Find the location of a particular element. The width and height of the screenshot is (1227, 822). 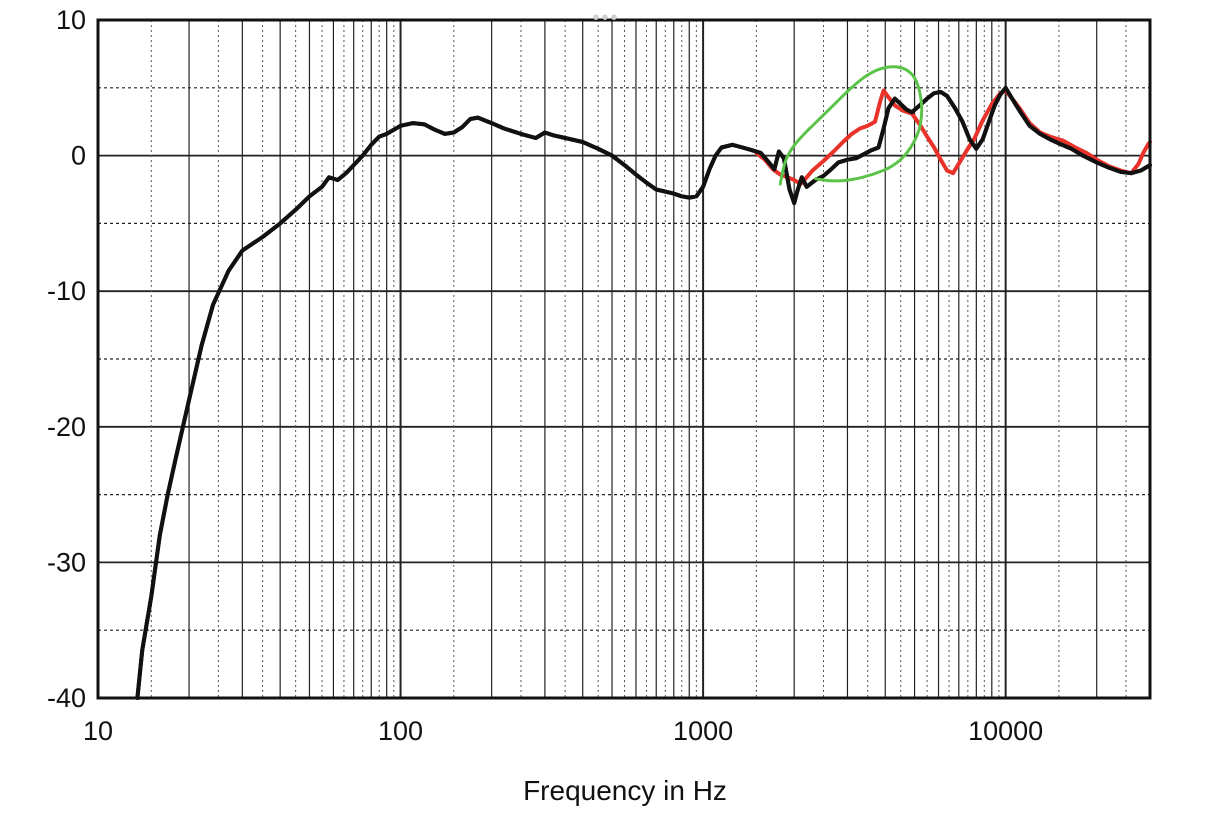

x-tick-labels: 10 100 1000 10000 is located at coordinates (563, 731).